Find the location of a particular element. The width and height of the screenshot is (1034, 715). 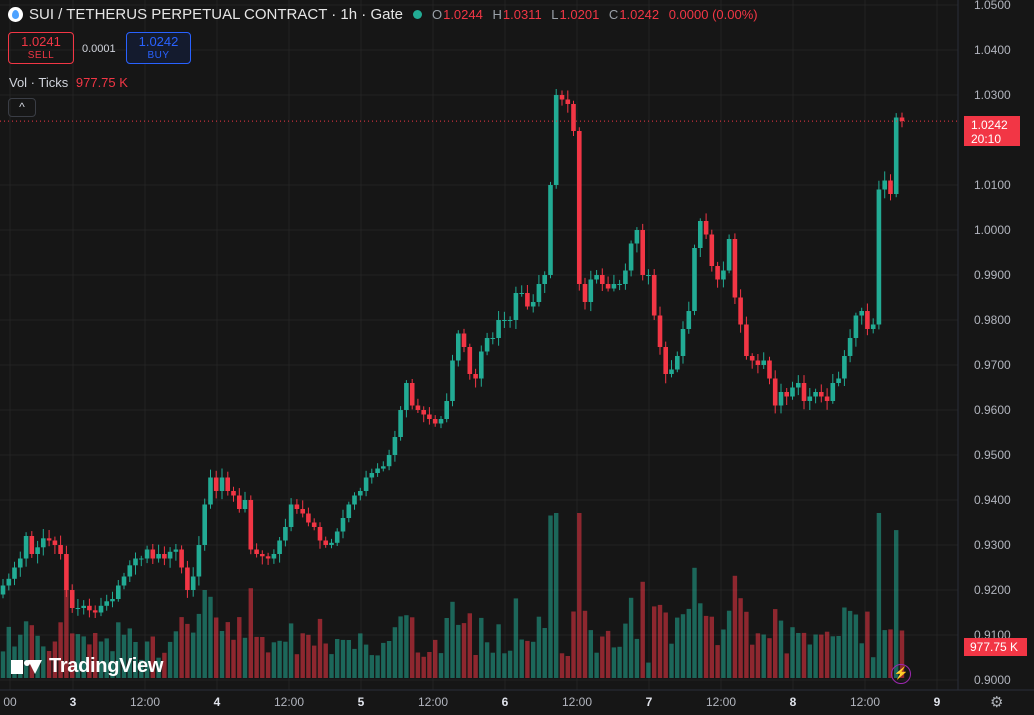

lightning-icon: ⚡ is located at coordinates (901, 674).